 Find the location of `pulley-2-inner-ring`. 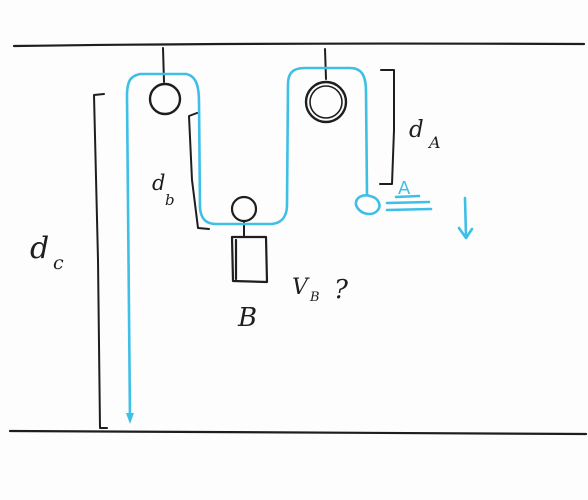

pulley-2-inner-ring is located at coordinates (326, 102).